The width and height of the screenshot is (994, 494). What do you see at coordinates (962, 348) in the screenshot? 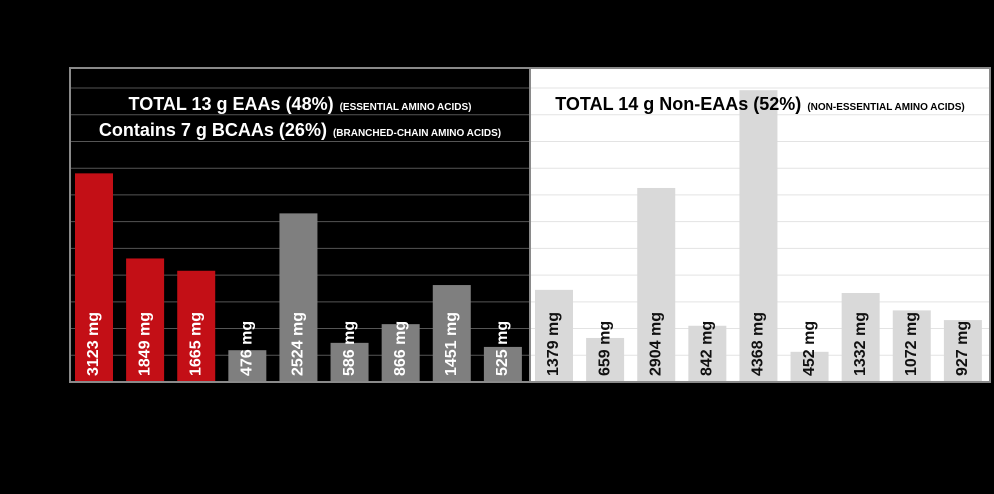
I see `value-label: 927 mg` at bounding box center [962, 348].